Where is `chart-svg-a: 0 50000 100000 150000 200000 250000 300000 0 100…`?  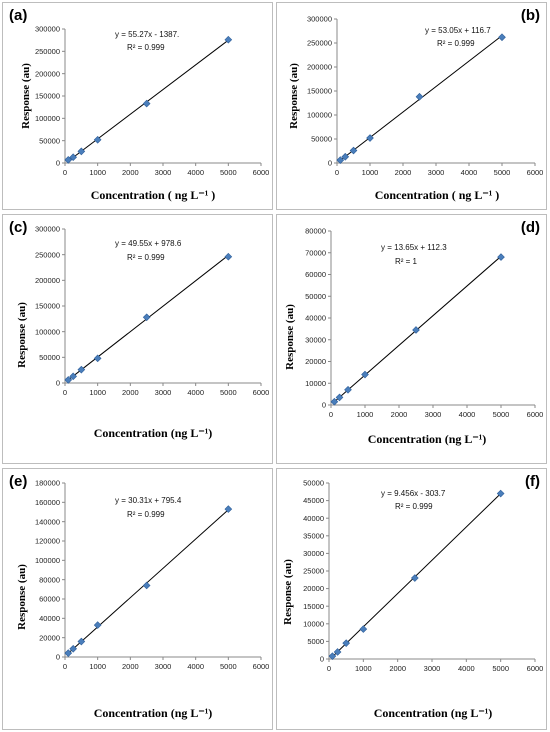
chart-svg-a: 0 50000 100000 150000 200000 250000 300000 0 100… is located at coordinates (145, 113).